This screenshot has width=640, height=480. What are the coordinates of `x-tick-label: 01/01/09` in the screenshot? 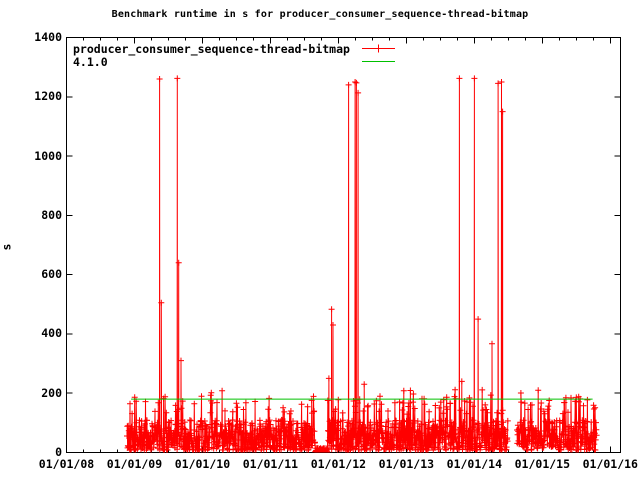 It's located at (134, 464).